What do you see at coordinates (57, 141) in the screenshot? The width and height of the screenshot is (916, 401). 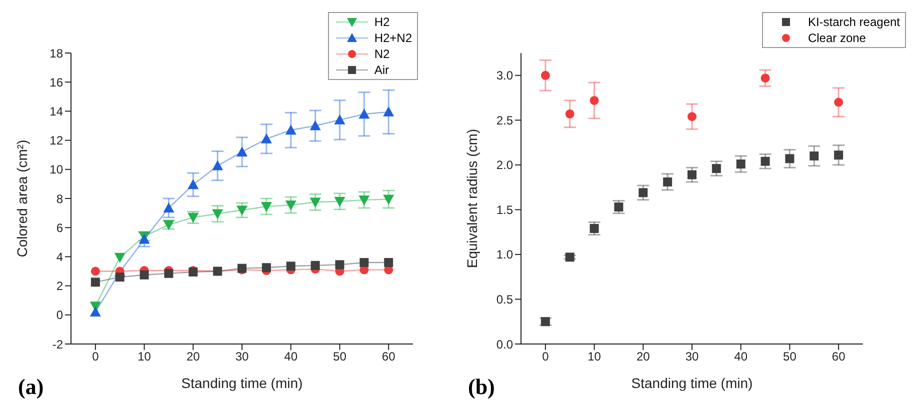 I see `y-tick-label: 12` at bounding box center [57, 141].